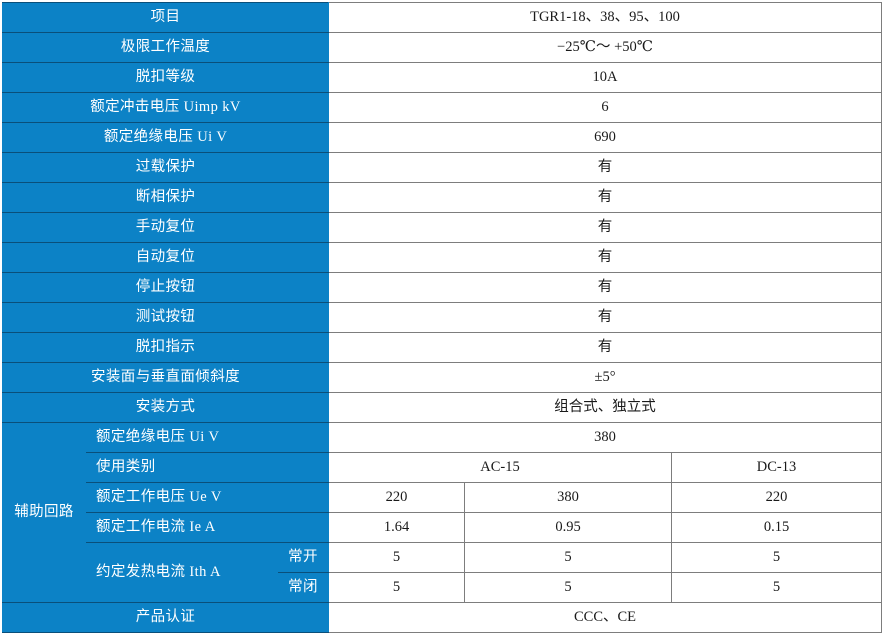 The width and height of the screenshot is (883, 633). Describe the element at coordinates (165, 47) in the screenshot. I see `row-label-operating-temperature: 极限工作温度` at that location.